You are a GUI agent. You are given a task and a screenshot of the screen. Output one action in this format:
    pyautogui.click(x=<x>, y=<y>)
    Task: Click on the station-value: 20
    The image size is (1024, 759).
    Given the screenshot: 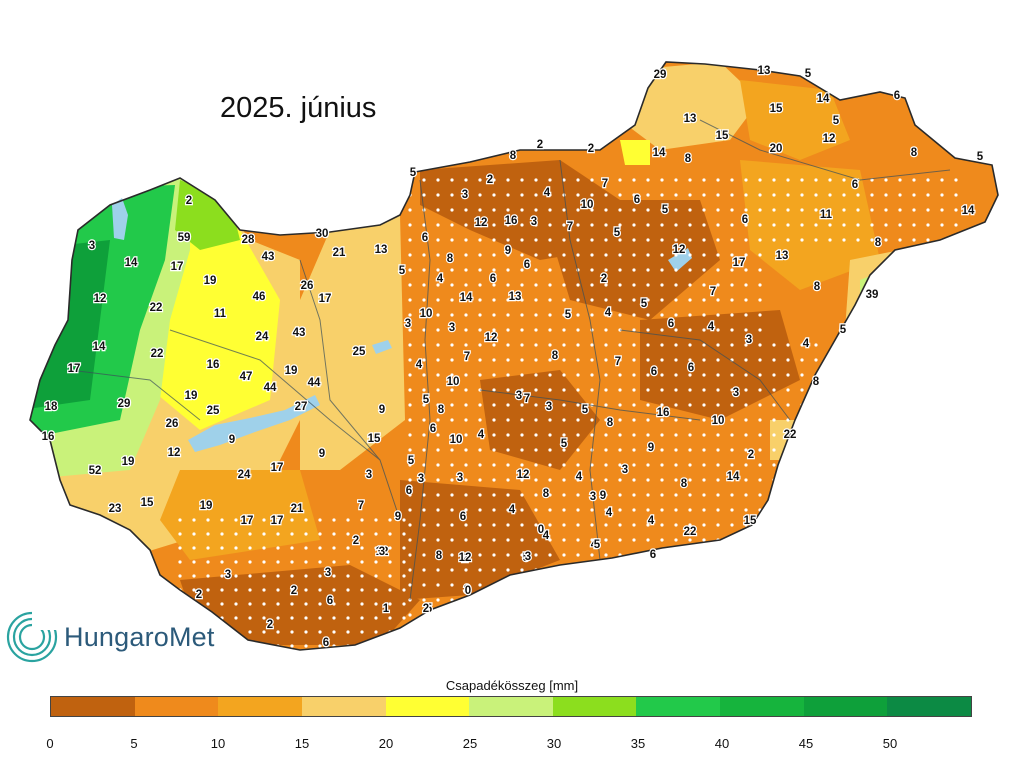 What is the action you would take?
    pyautogui.click(x=776, y=149)
    